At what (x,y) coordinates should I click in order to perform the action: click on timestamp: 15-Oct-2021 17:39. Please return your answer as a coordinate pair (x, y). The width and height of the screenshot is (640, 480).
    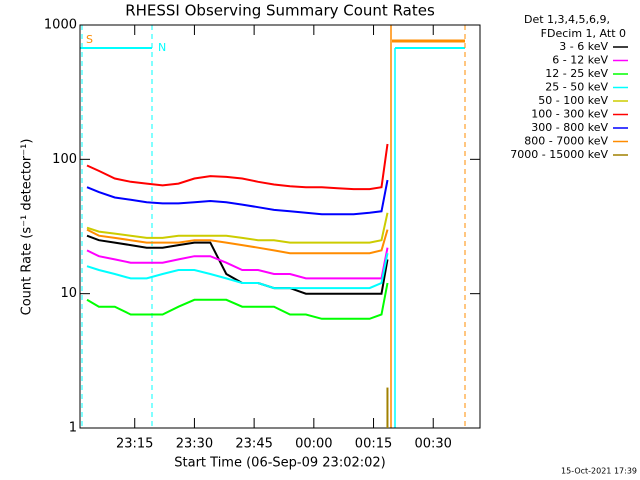
    Looking at the image, I should click on (599, 471).